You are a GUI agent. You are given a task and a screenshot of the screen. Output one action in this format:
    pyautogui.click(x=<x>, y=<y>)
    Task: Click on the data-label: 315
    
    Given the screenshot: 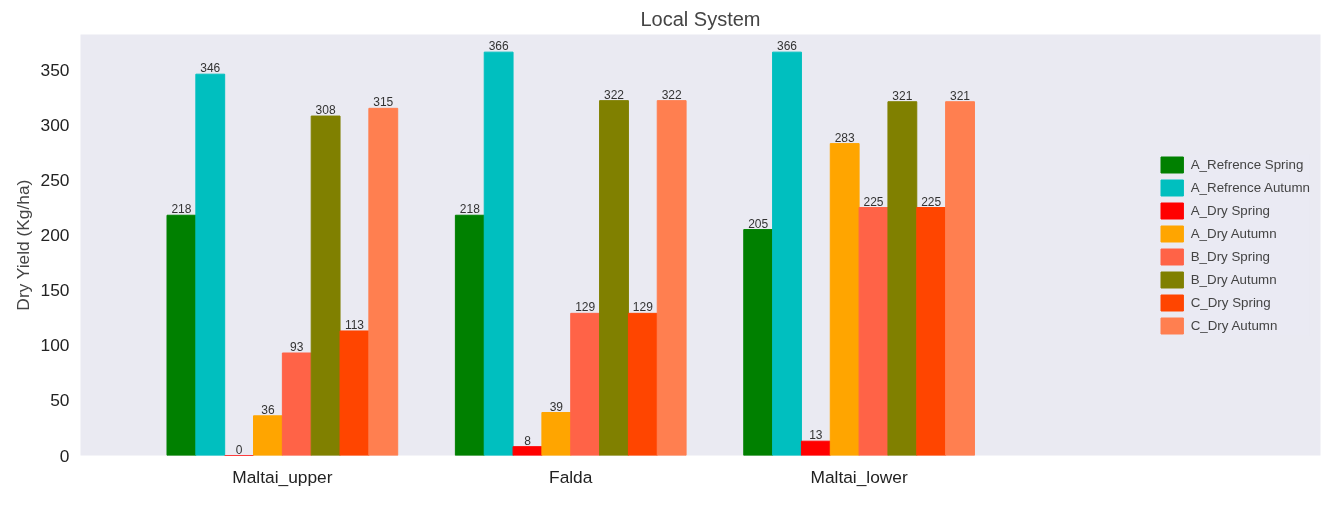 What is the action you would take?
    pyautogui.click(x=383, y=102)
    